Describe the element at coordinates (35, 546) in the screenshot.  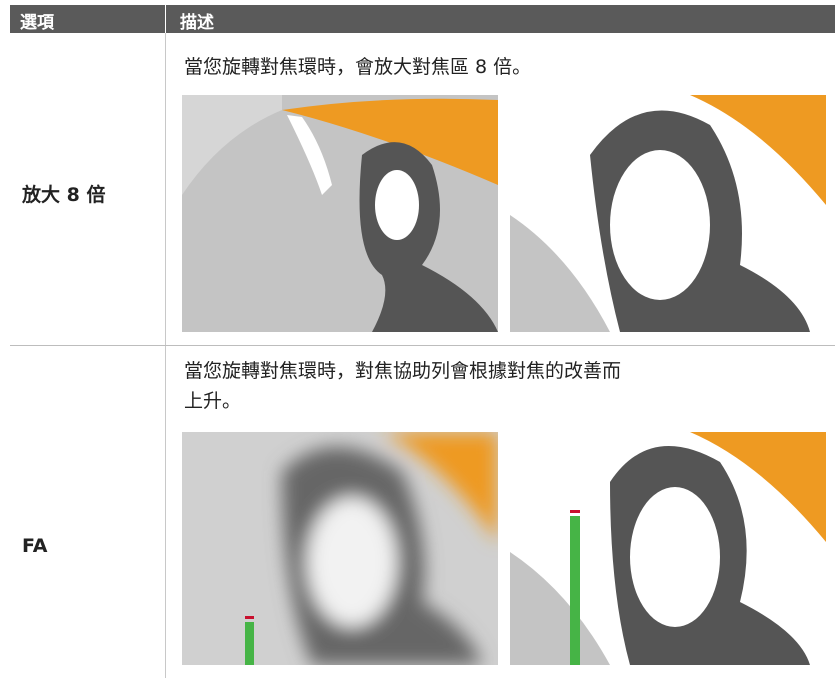
I see `option-label: FA` at that location.